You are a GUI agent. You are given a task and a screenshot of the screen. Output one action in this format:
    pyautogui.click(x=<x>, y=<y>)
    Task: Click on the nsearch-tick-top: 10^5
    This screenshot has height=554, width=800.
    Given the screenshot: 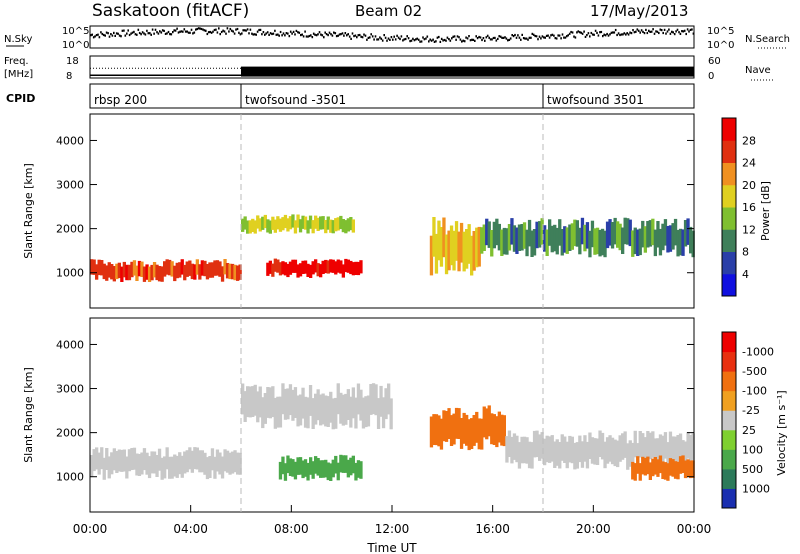 What is the action you would take?
    pyautogui.click(x=720, y=31)
    